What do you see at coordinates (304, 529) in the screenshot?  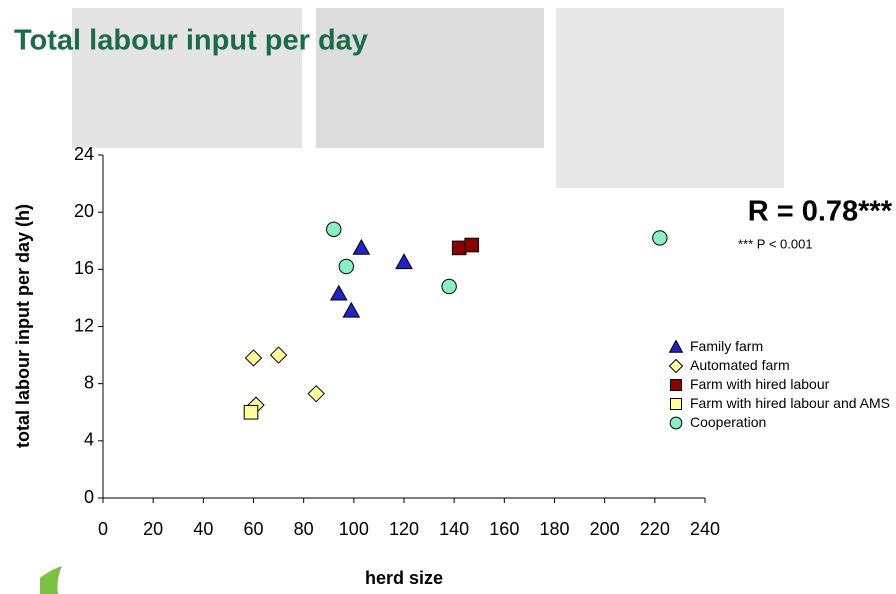 I see `x-tick-label: 80` at bounding box center [304, 529].